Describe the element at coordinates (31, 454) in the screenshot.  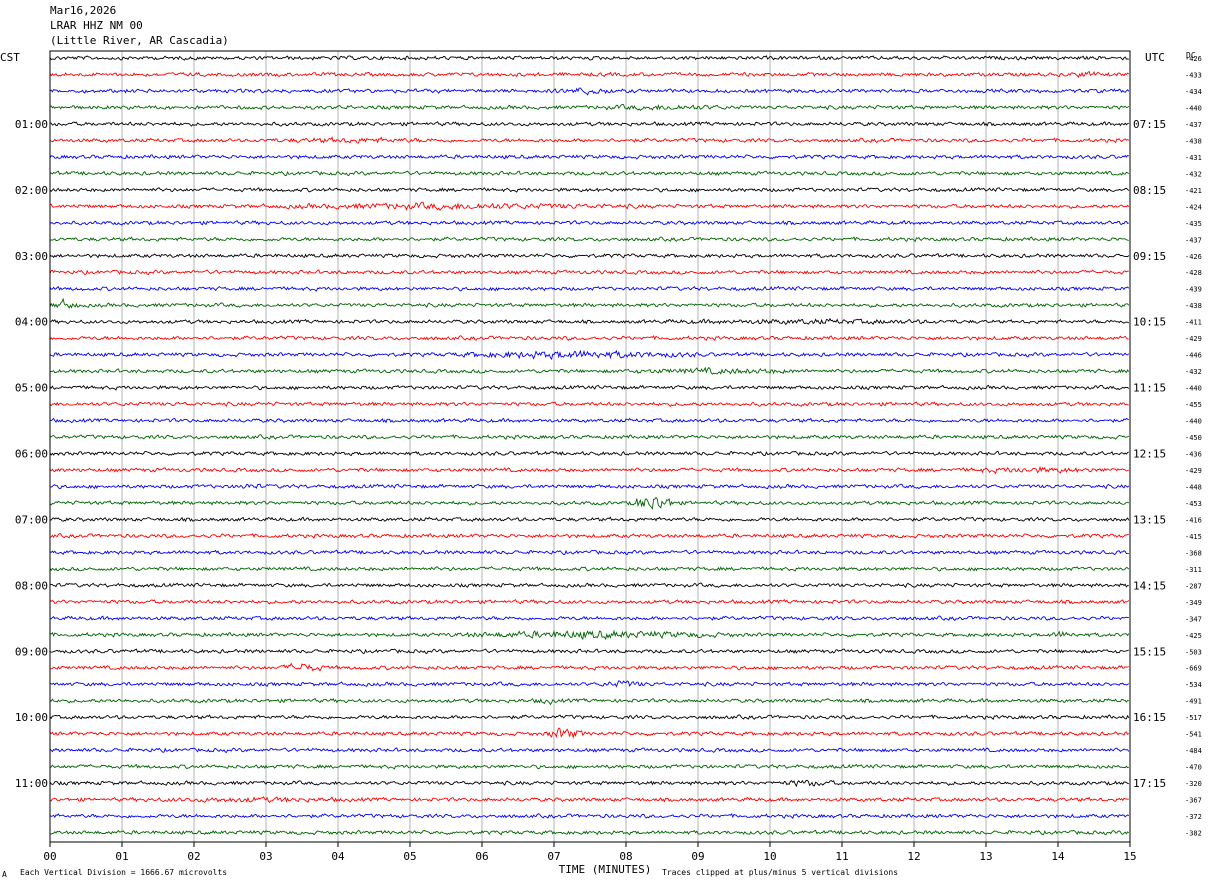
I see `left-time-label: 06:00` at that location.